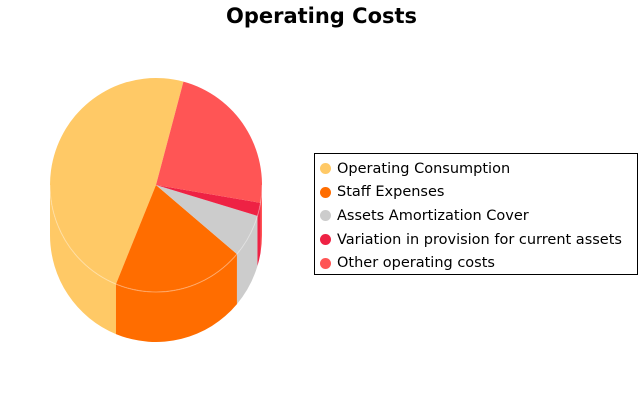 The image size is (643, 400). Describe the element at coordinates (416, 263) in the screenshot. I see `legend-label: Other operating costs` at that location.